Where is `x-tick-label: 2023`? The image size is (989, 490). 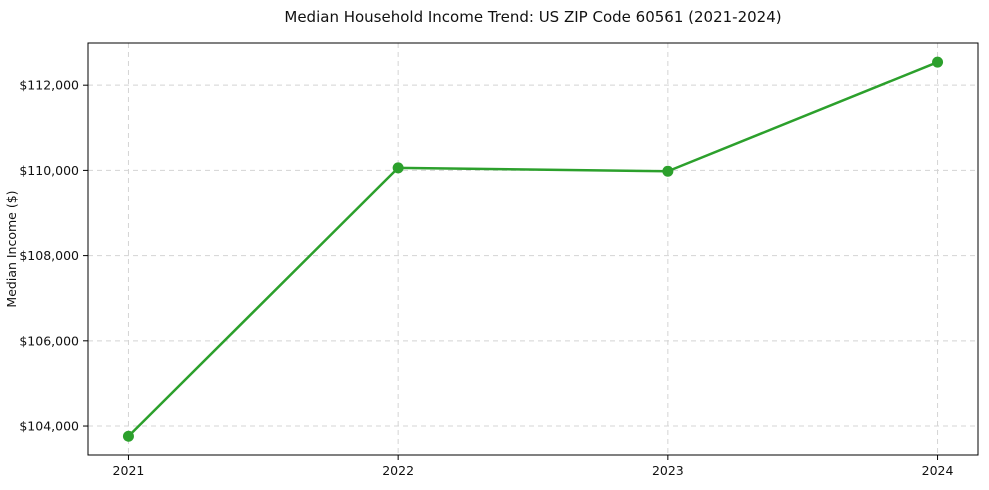 x-tick-label: 2023 is located at coordinates (668, 470).